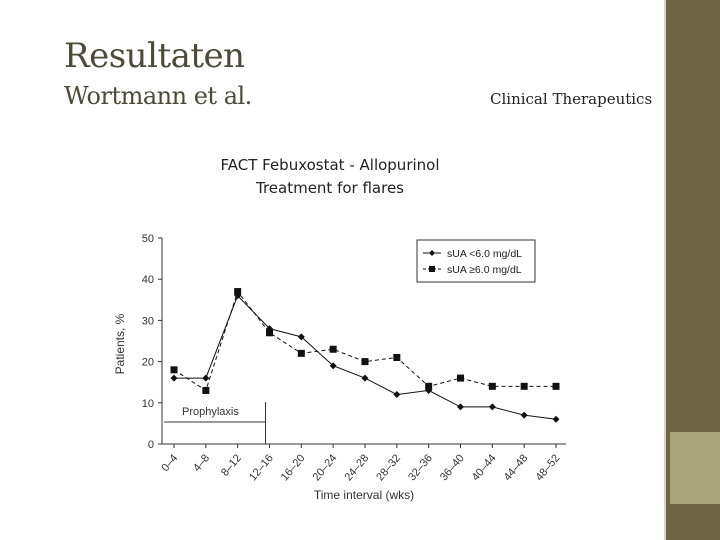 The height and width of the screenshot is (540, 720). Describe the element at coordinates (154, 56) in the screenshot. I see `slide-title: Resultaten` at that location.